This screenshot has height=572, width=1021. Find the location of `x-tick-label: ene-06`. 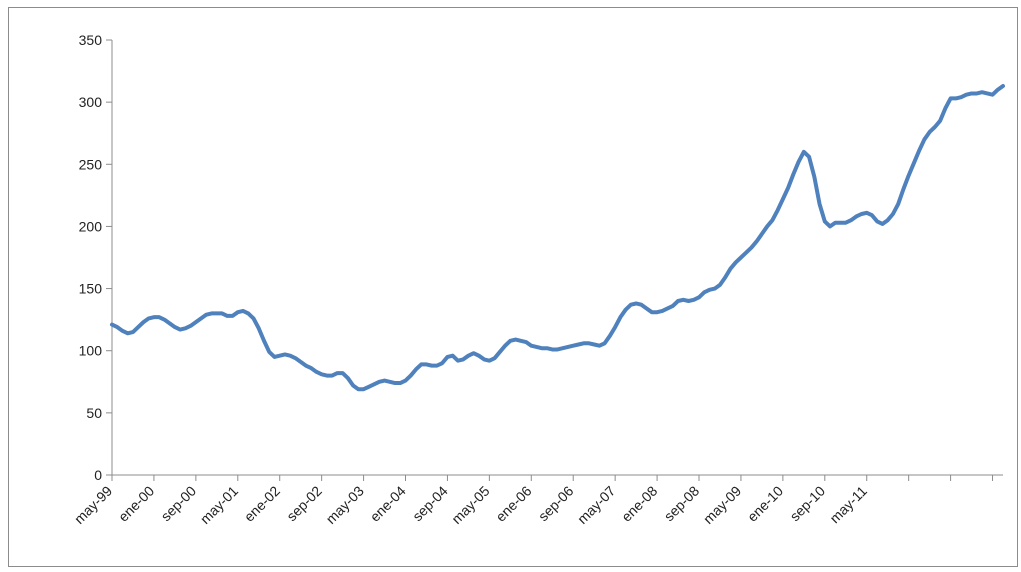

x-tick-label: ene-06 is located at coordinates (513, 503).